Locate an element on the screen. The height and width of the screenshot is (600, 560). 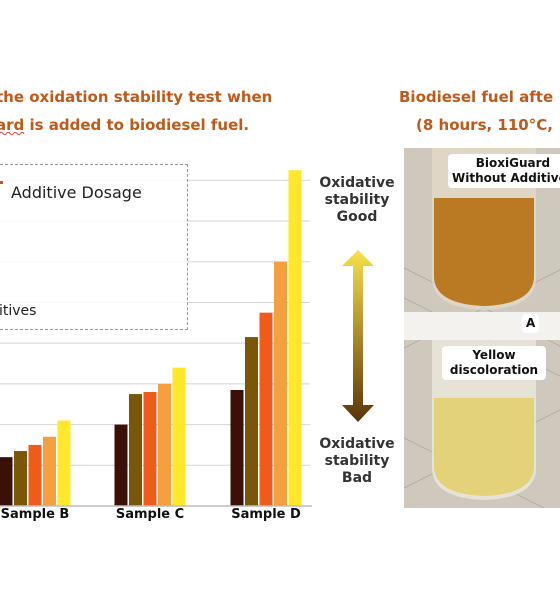
photo-label-middle: A is located at coordinates (531, 323).